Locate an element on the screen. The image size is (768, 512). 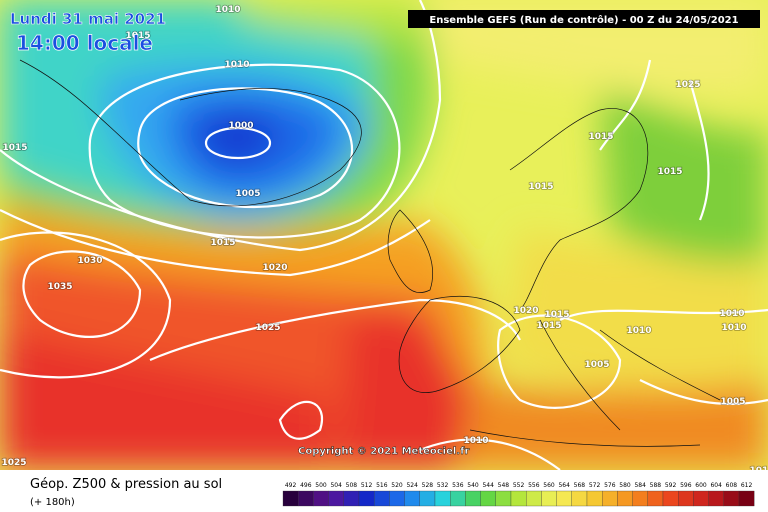
scale-label: 580 is located at coordinates (625, 485).